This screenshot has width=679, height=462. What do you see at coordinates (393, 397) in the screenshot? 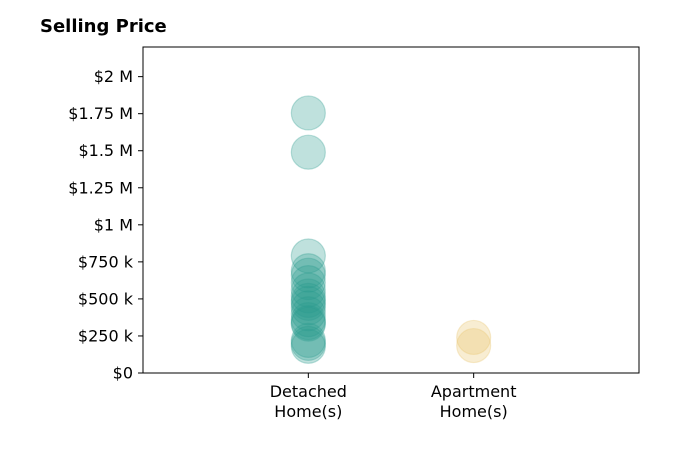
I see `x-axis: Detached Home(s) Apartment Home(s)` at bounding box center [393, 397].